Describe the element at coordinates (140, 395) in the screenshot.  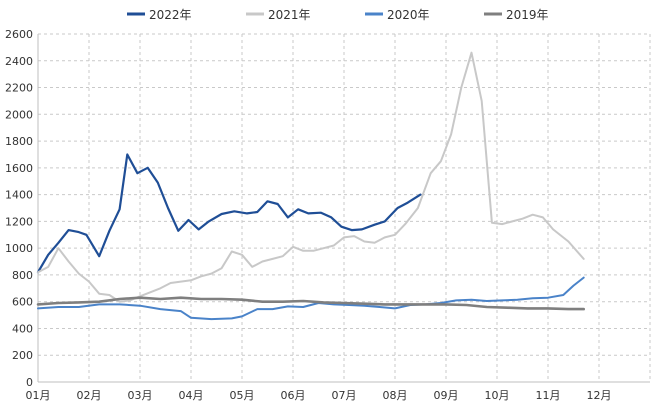
I see `x-tick-label: 03月` at that location.